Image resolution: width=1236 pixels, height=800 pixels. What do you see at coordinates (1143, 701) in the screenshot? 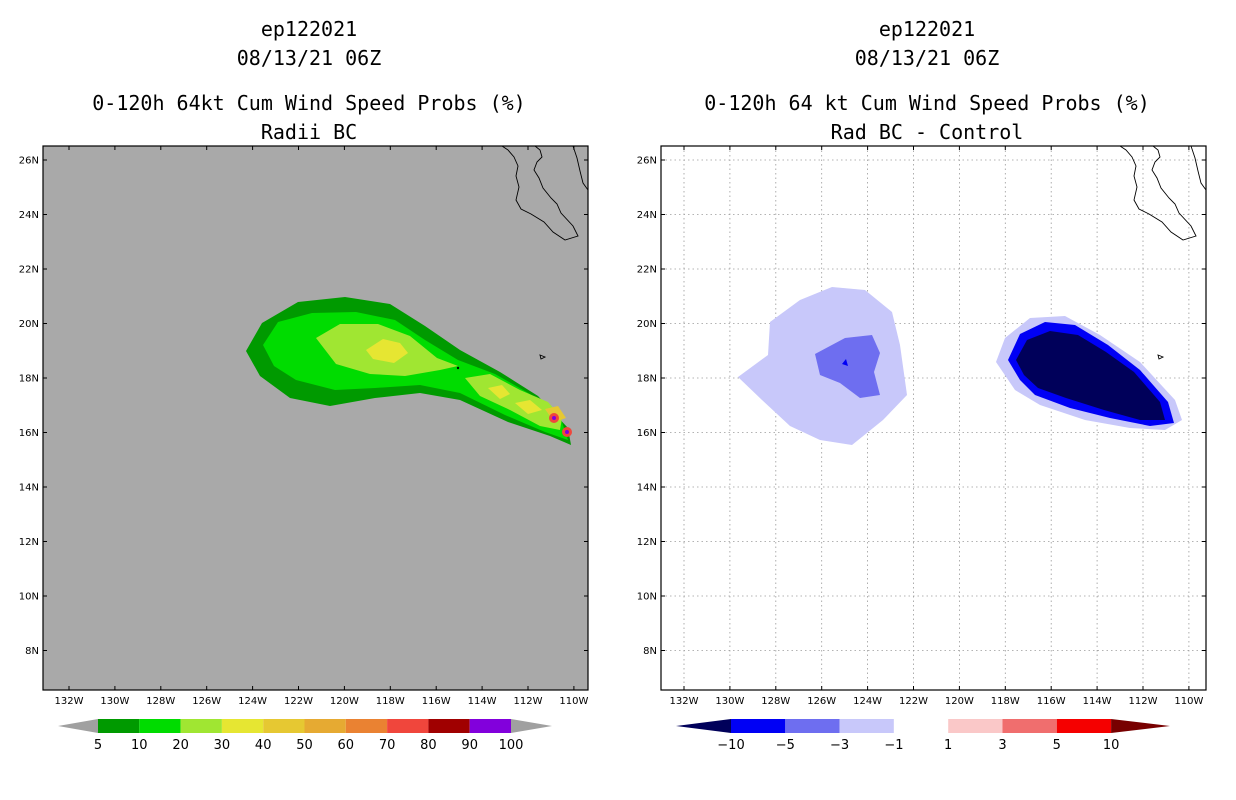
I see `right-lon-label: 112W` at bounding box center [1143, 701].